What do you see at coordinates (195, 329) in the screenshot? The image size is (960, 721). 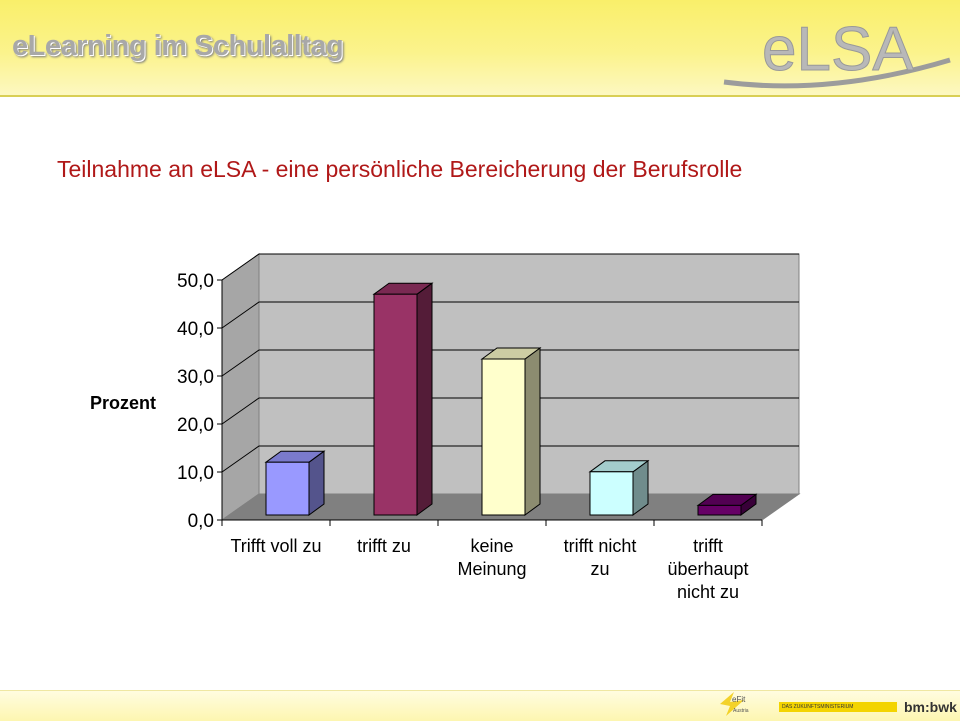 I see `y-tick-label: 40,0` at bounding box center [195, 329].